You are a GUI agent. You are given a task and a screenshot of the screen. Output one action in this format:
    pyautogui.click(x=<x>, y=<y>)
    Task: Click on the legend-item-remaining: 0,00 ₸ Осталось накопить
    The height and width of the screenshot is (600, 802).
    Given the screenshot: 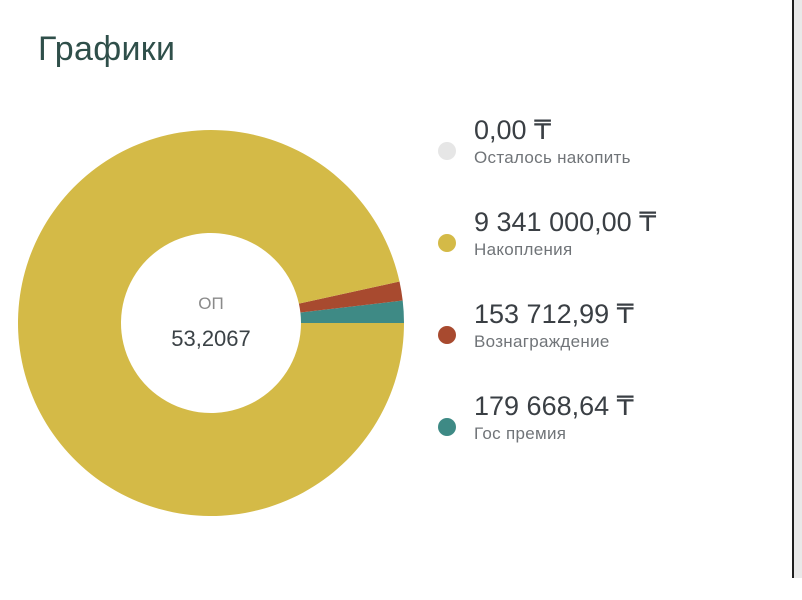 What is the action you would take?
    pyautogui.click(x=608, y=158)
    